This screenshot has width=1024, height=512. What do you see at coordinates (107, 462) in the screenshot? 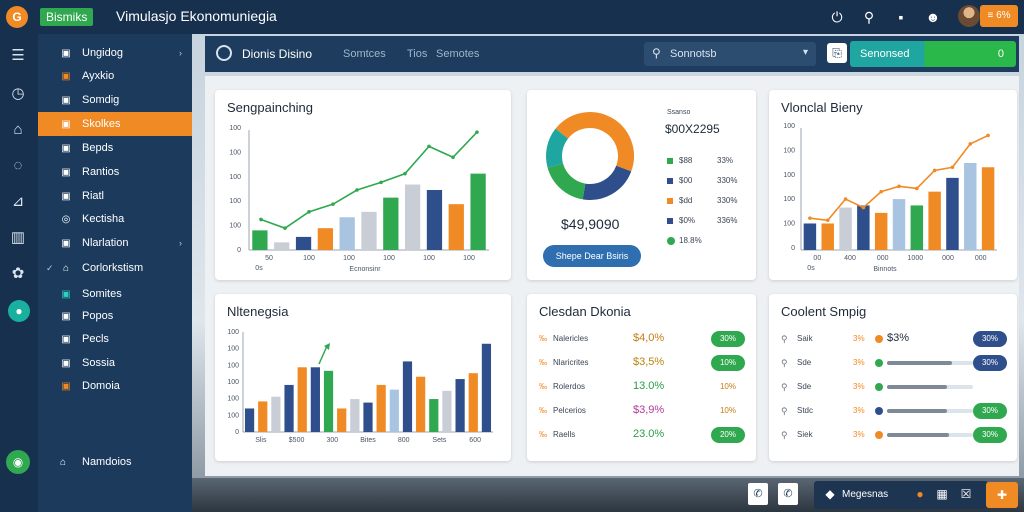
I see `sidebar-footer-label: Namdoios` at bounding box center [107, 462].